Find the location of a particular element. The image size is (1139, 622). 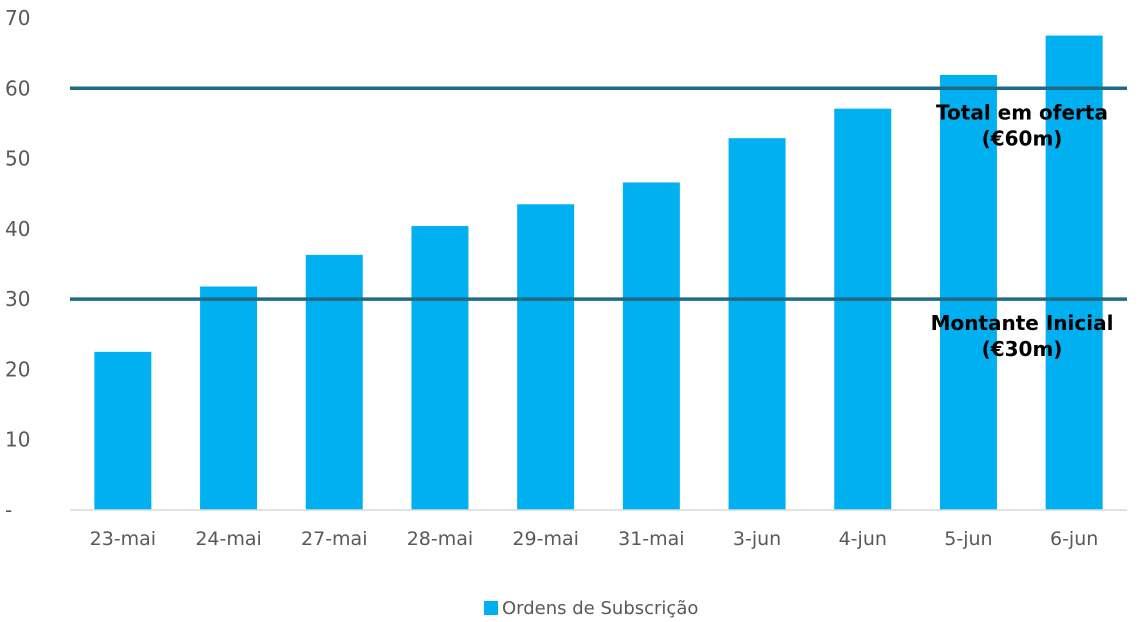

x-tick-label: 4-jun is located at coordinates (863, 539).